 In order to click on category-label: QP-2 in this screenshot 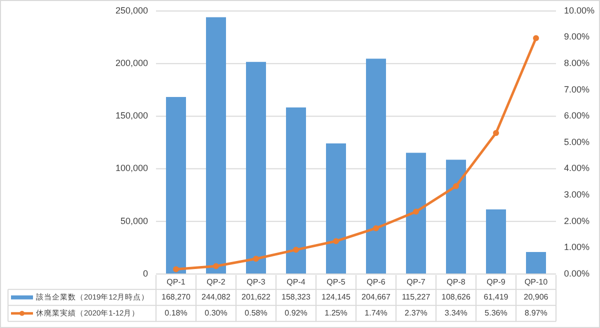, I will do `click(216, 281)`.